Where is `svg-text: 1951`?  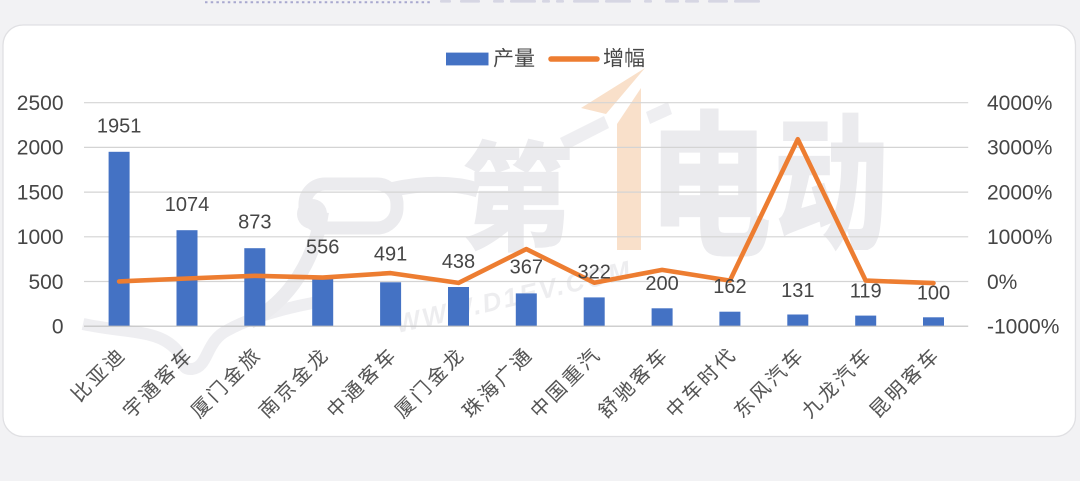
svg-text: 1951 is located at coordinates (119, 127).